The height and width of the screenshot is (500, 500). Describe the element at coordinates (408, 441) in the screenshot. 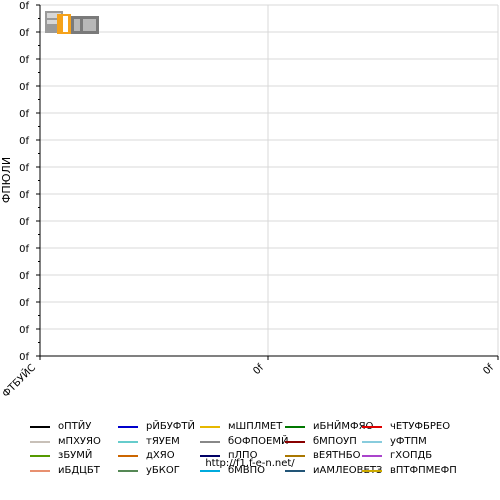

I see `legend-label: уФТПМ` at that location.